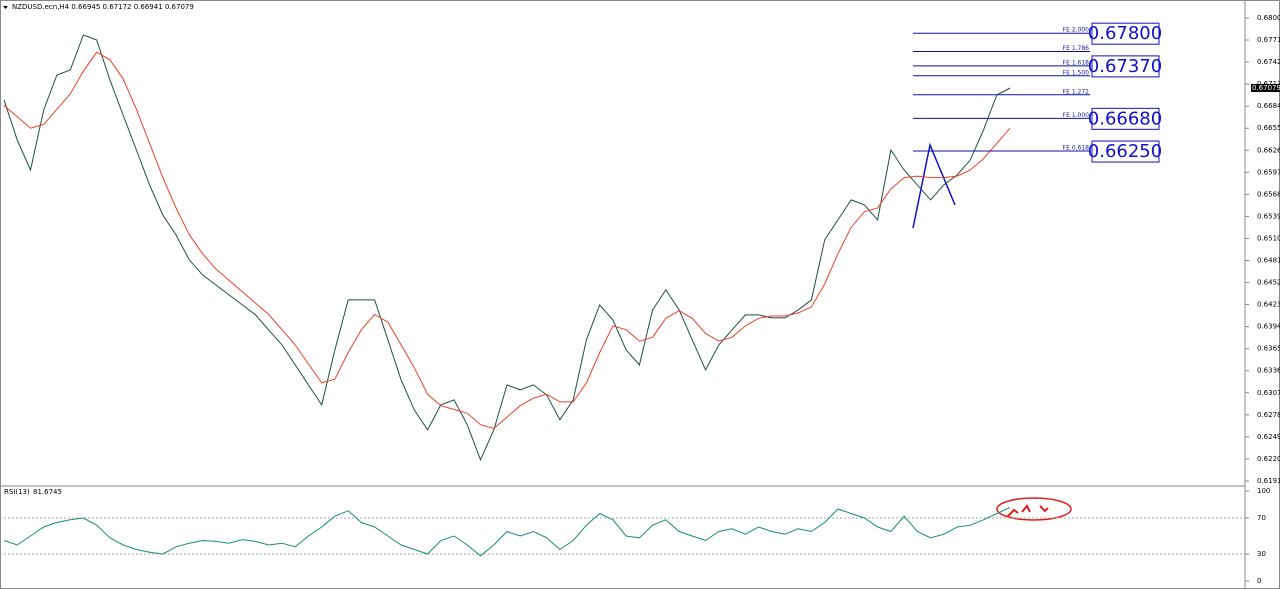 The height and width of the screenshot is (589, 1280). Describe the element at coordinates (1028, 510) in the screenshot. I see `pattern-arrows` at that location.